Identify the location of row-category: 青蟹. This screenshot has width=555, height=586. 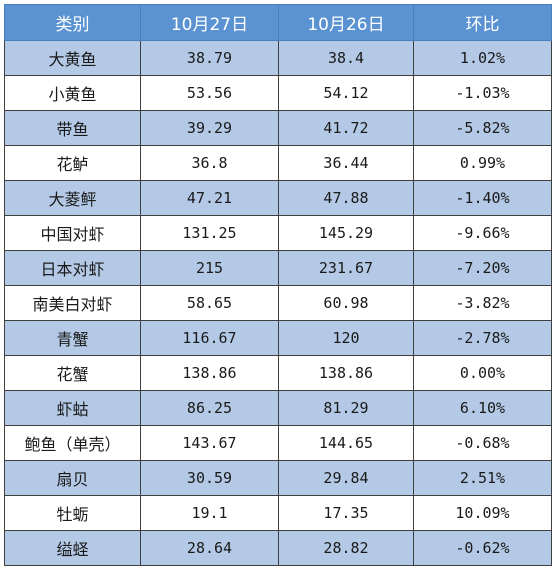
(72, 338).